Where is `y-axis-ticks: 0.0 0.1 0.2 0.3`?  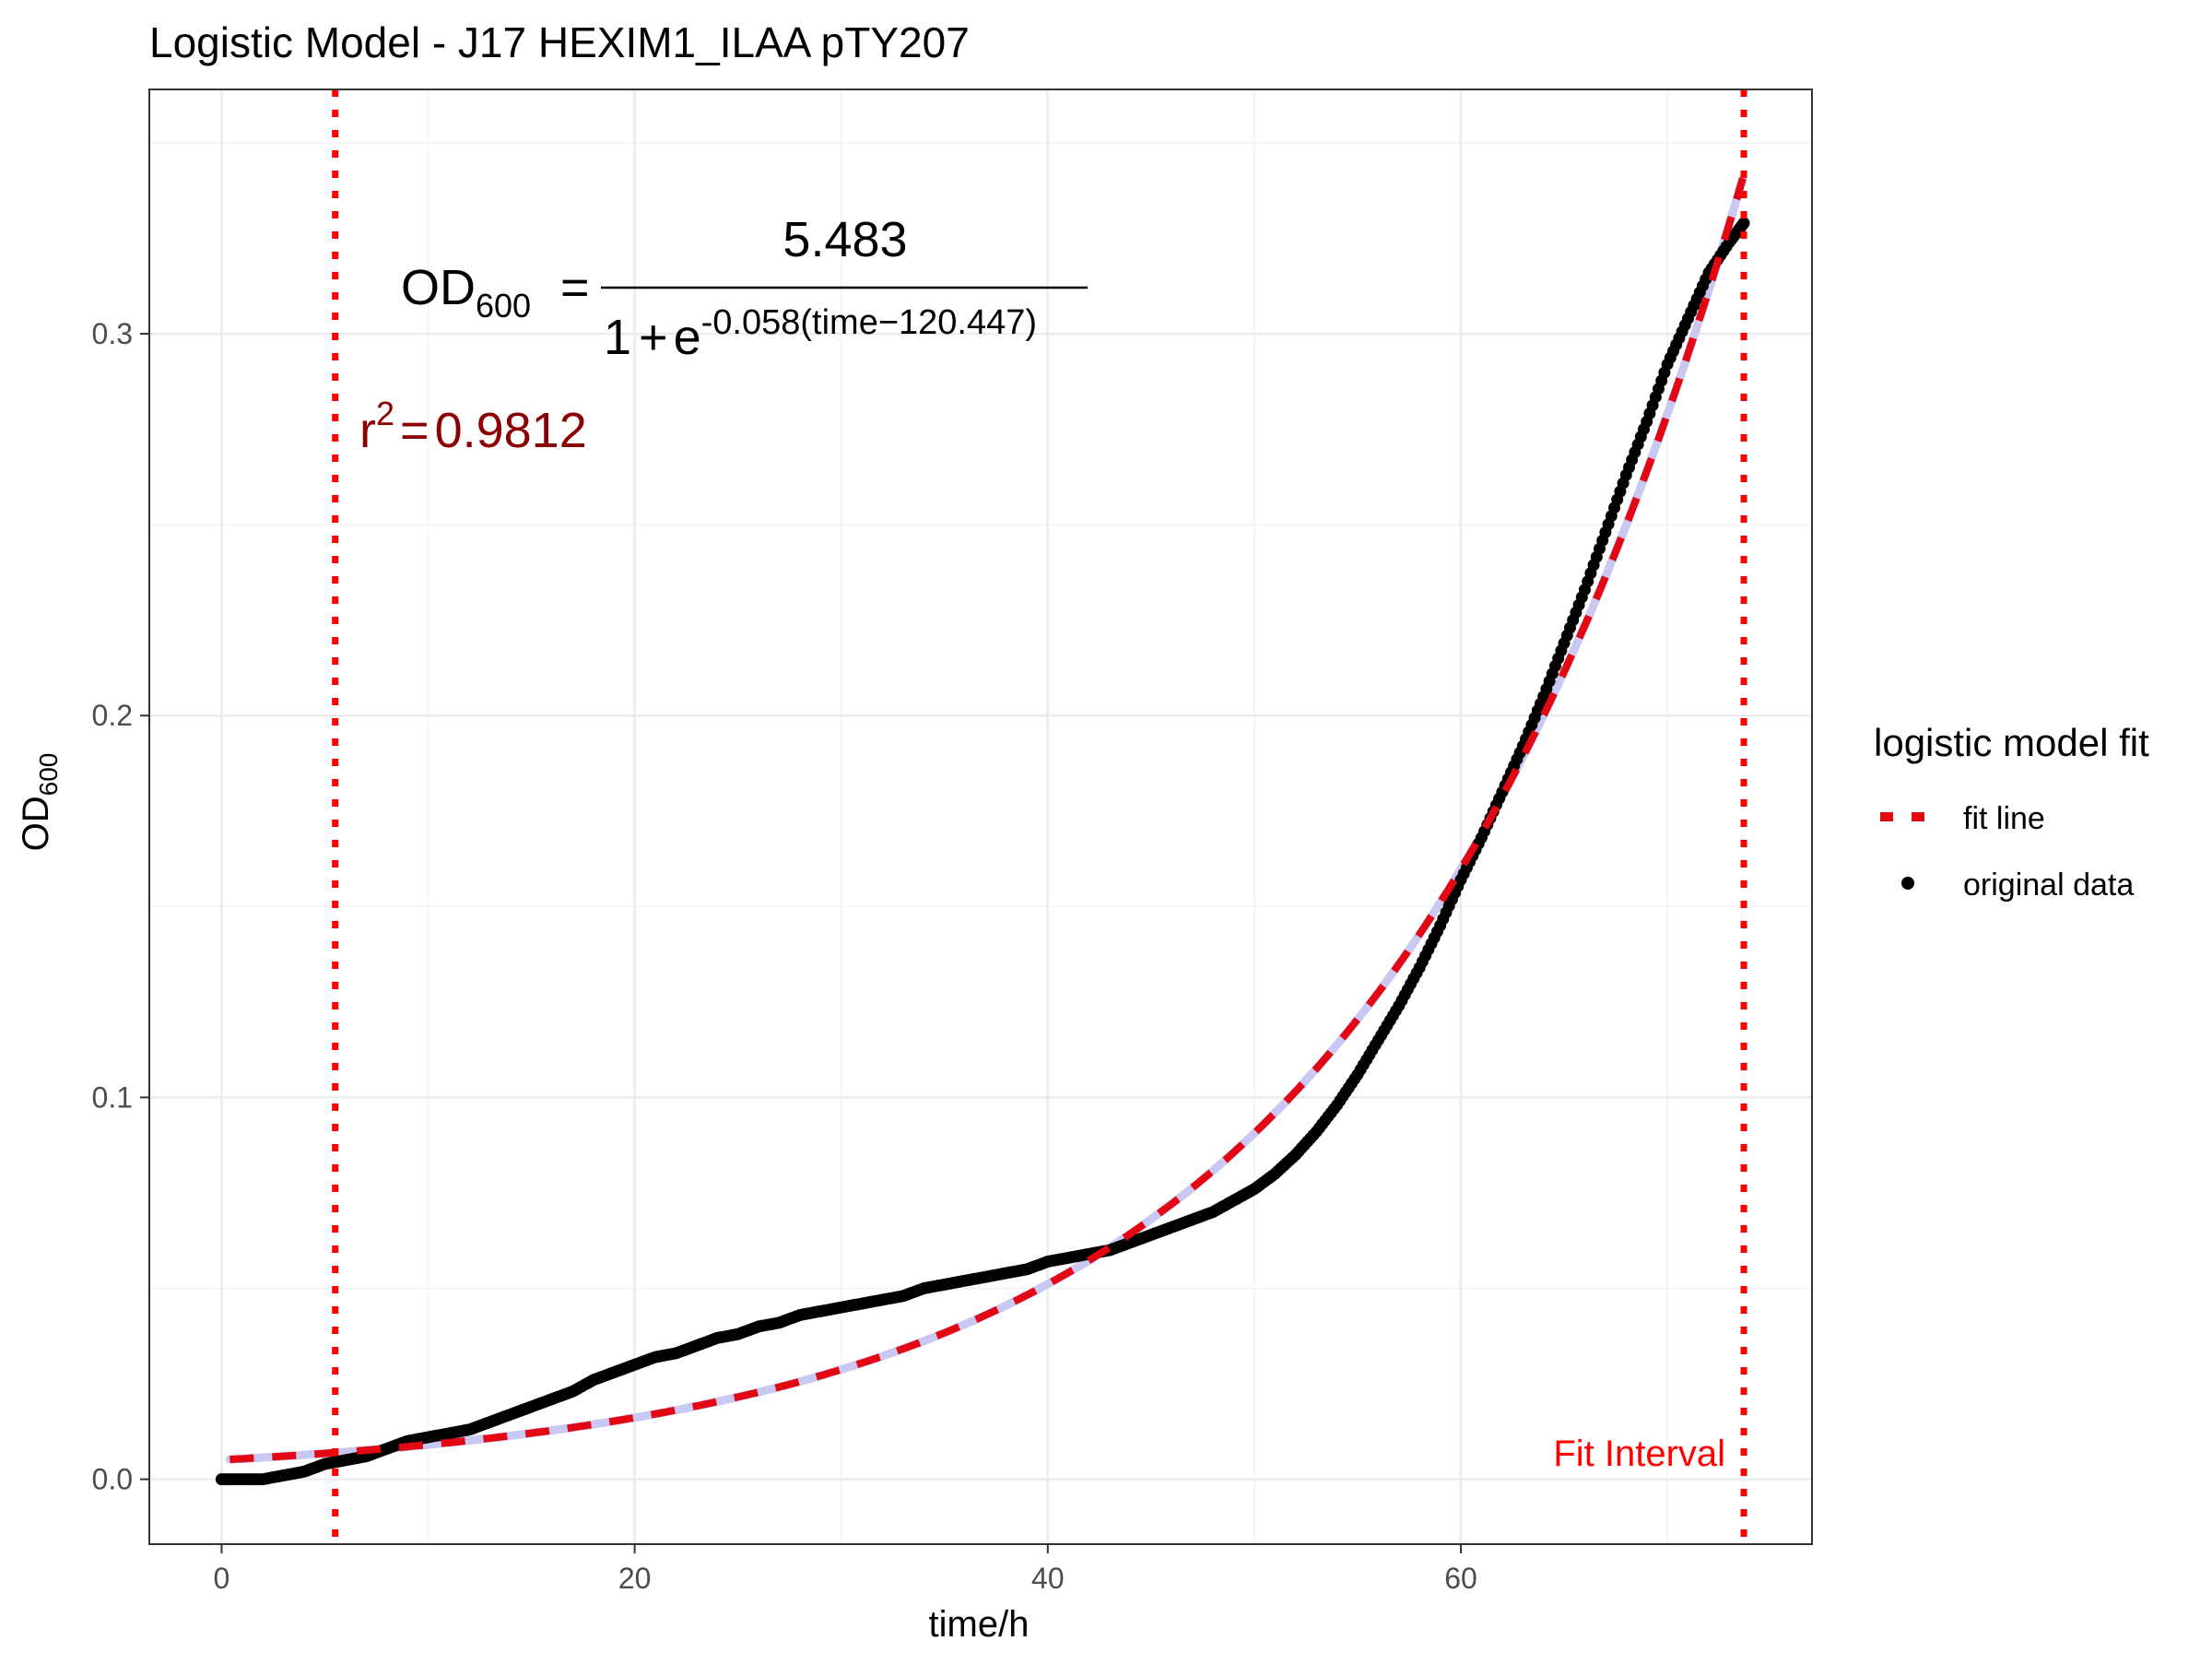
y-axis-ticks: 0.0 0.1 0.2 0.3 is located at coordinates (120, 906).